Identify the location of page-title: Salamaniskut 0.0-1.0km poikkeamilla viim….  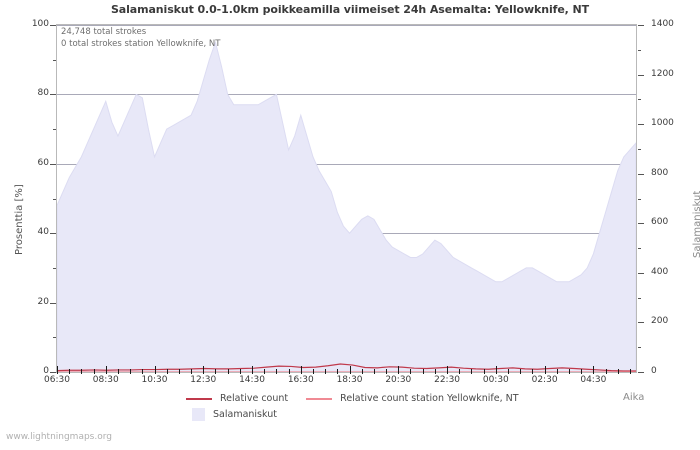
(349, 9).